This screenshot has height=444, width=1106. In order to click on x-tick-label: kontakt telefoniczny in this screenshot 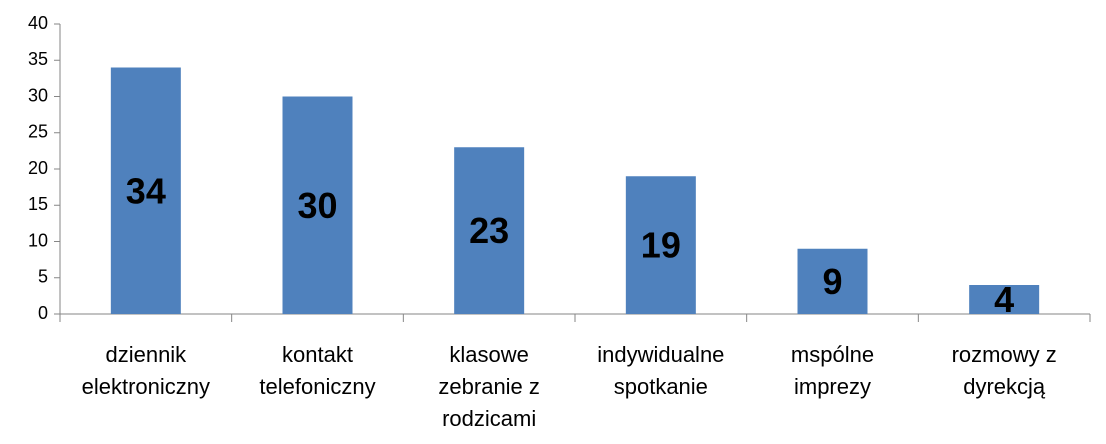, I will do `click(317, 370)`.